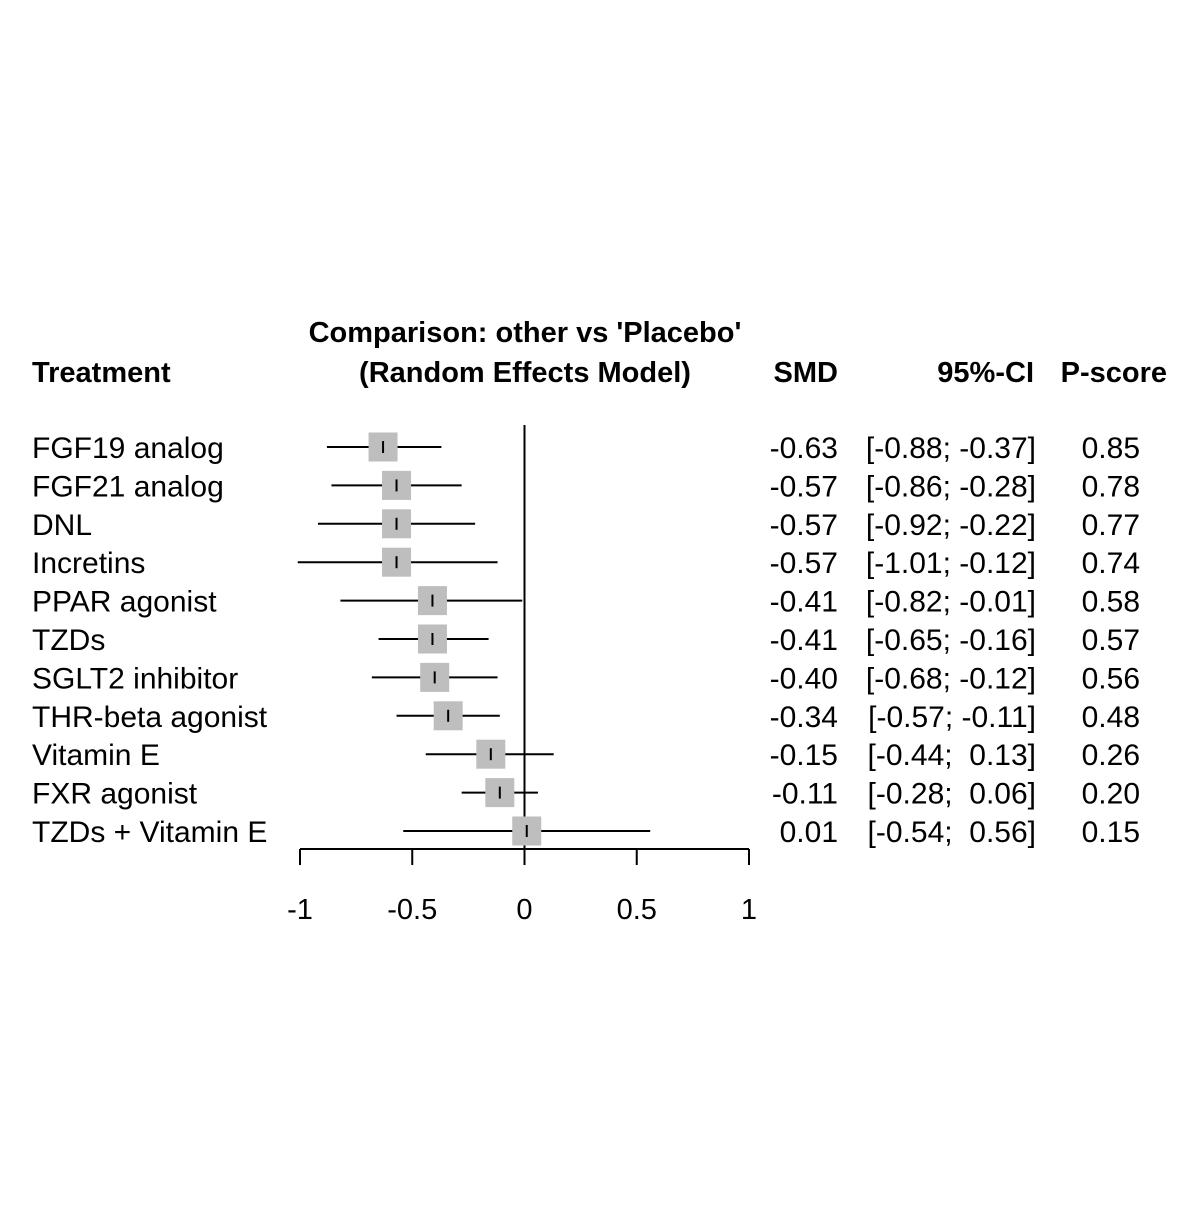 The width and height of the screenshot is (1200, 1205). Describe the element at coordinates (1111, 678) in the screenshot. I see `pscore-value: 0.56` at that location.